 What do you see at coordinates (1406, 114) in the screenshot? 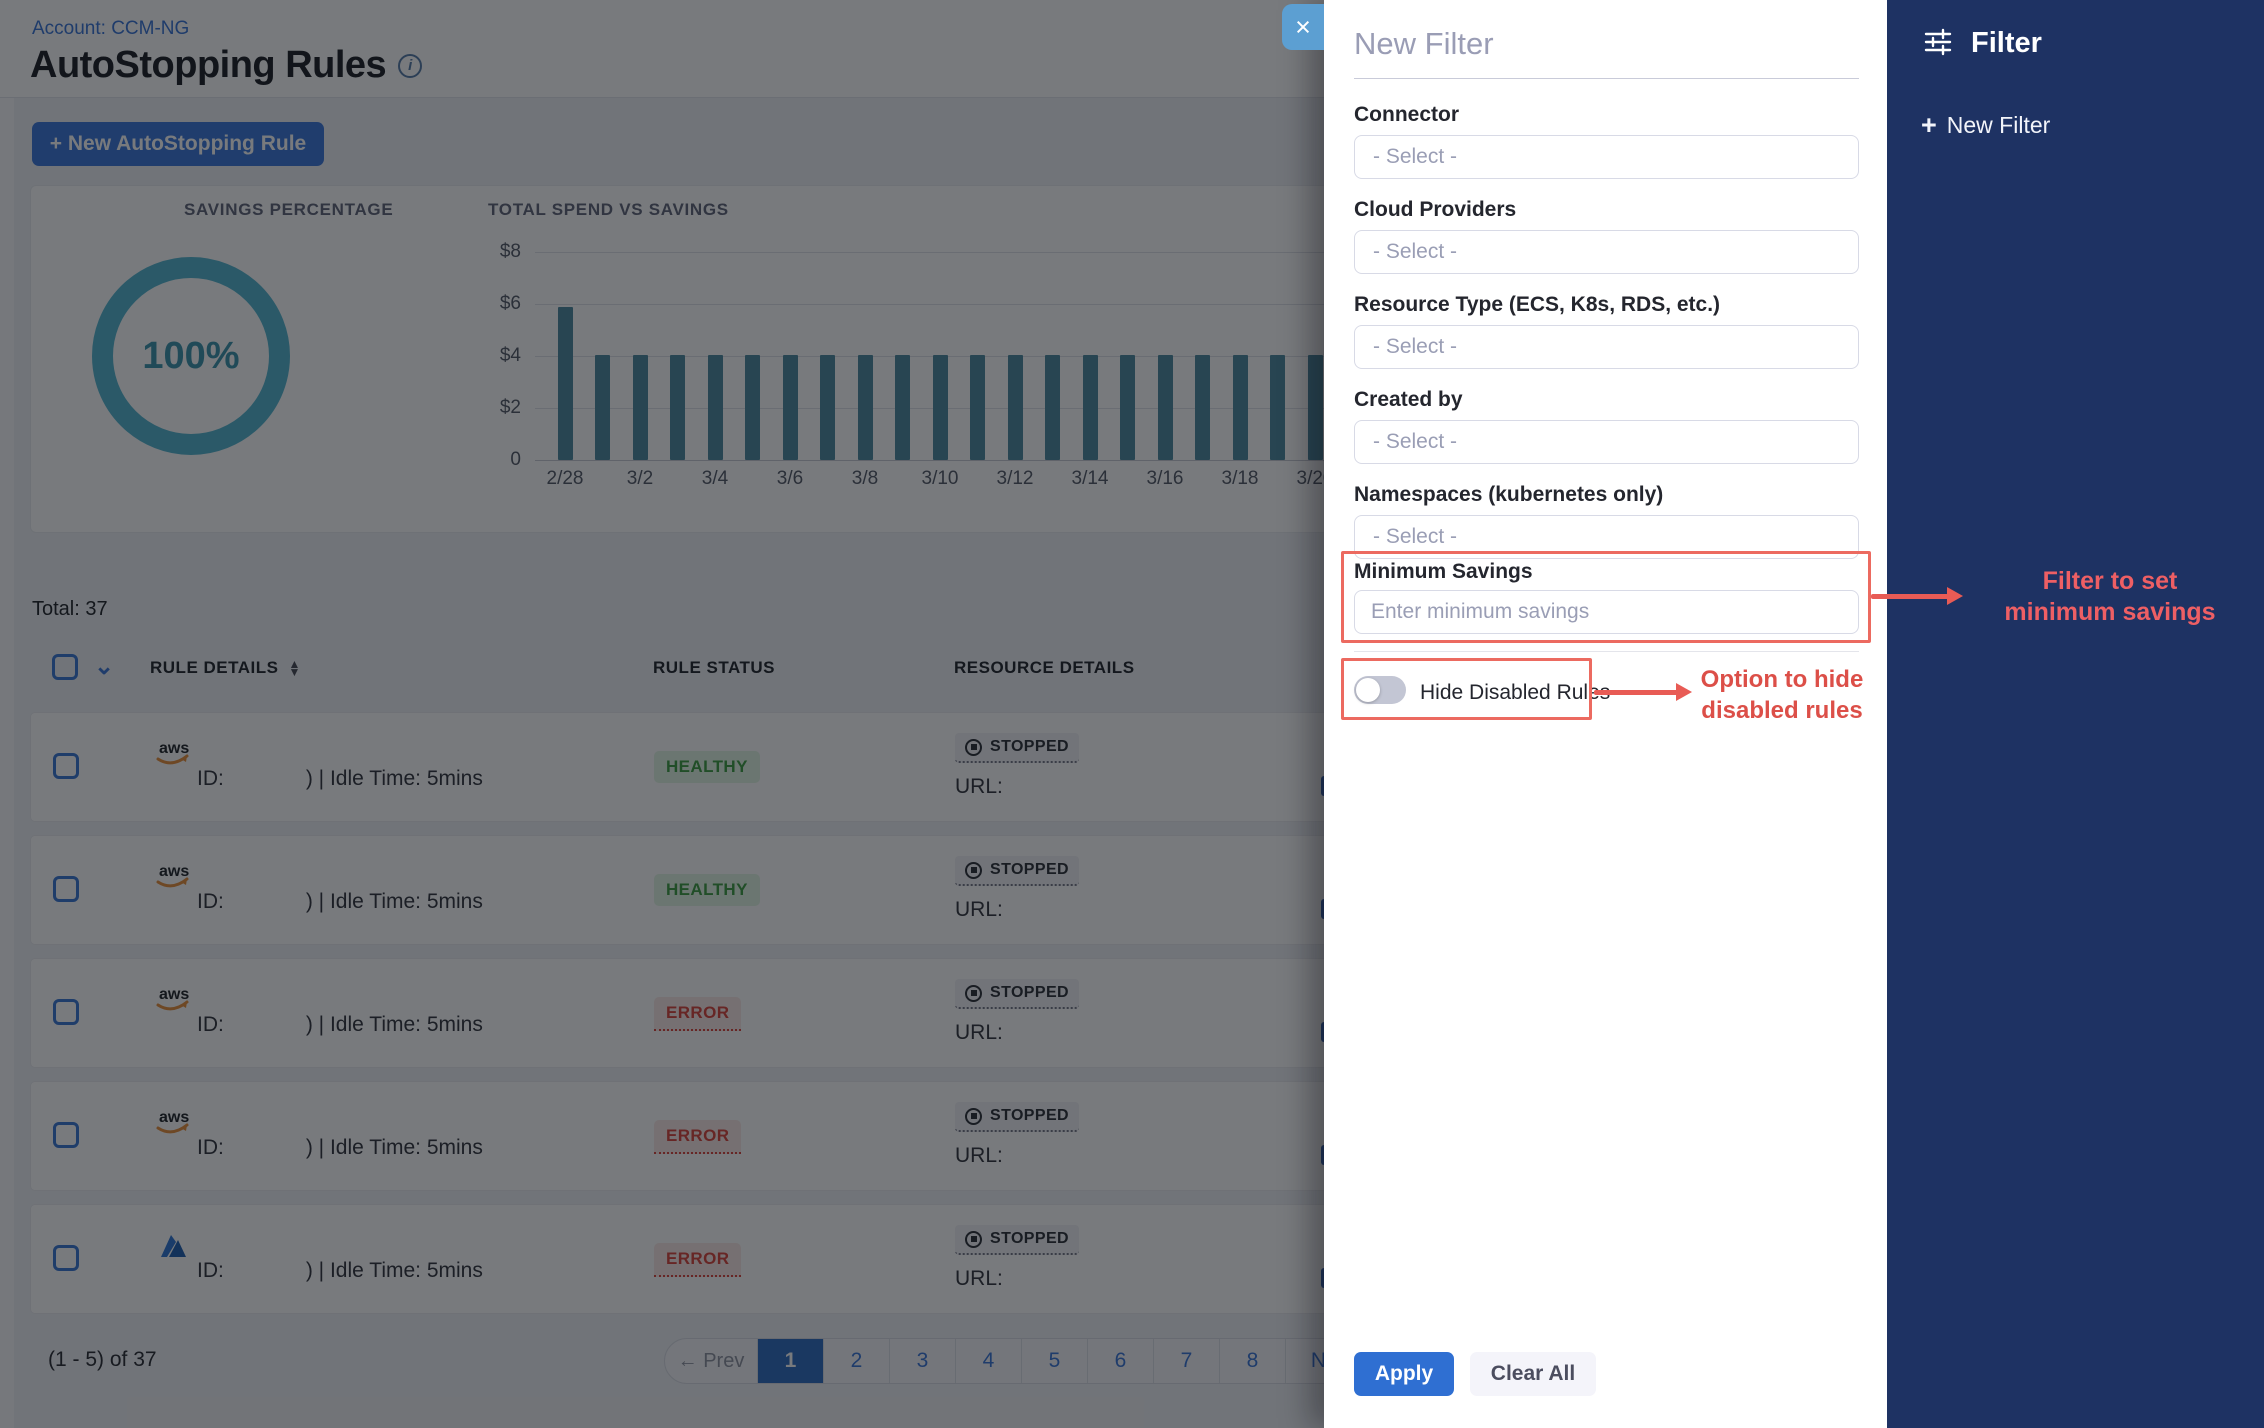
I see `filter-field-label: Connector` at bounding box center [1406, 114].